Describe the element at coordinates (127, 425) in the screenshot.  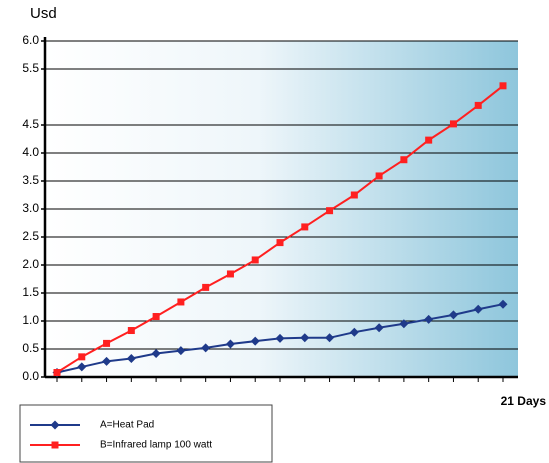
I see `legend-label: A=Heat Pad` at that location.